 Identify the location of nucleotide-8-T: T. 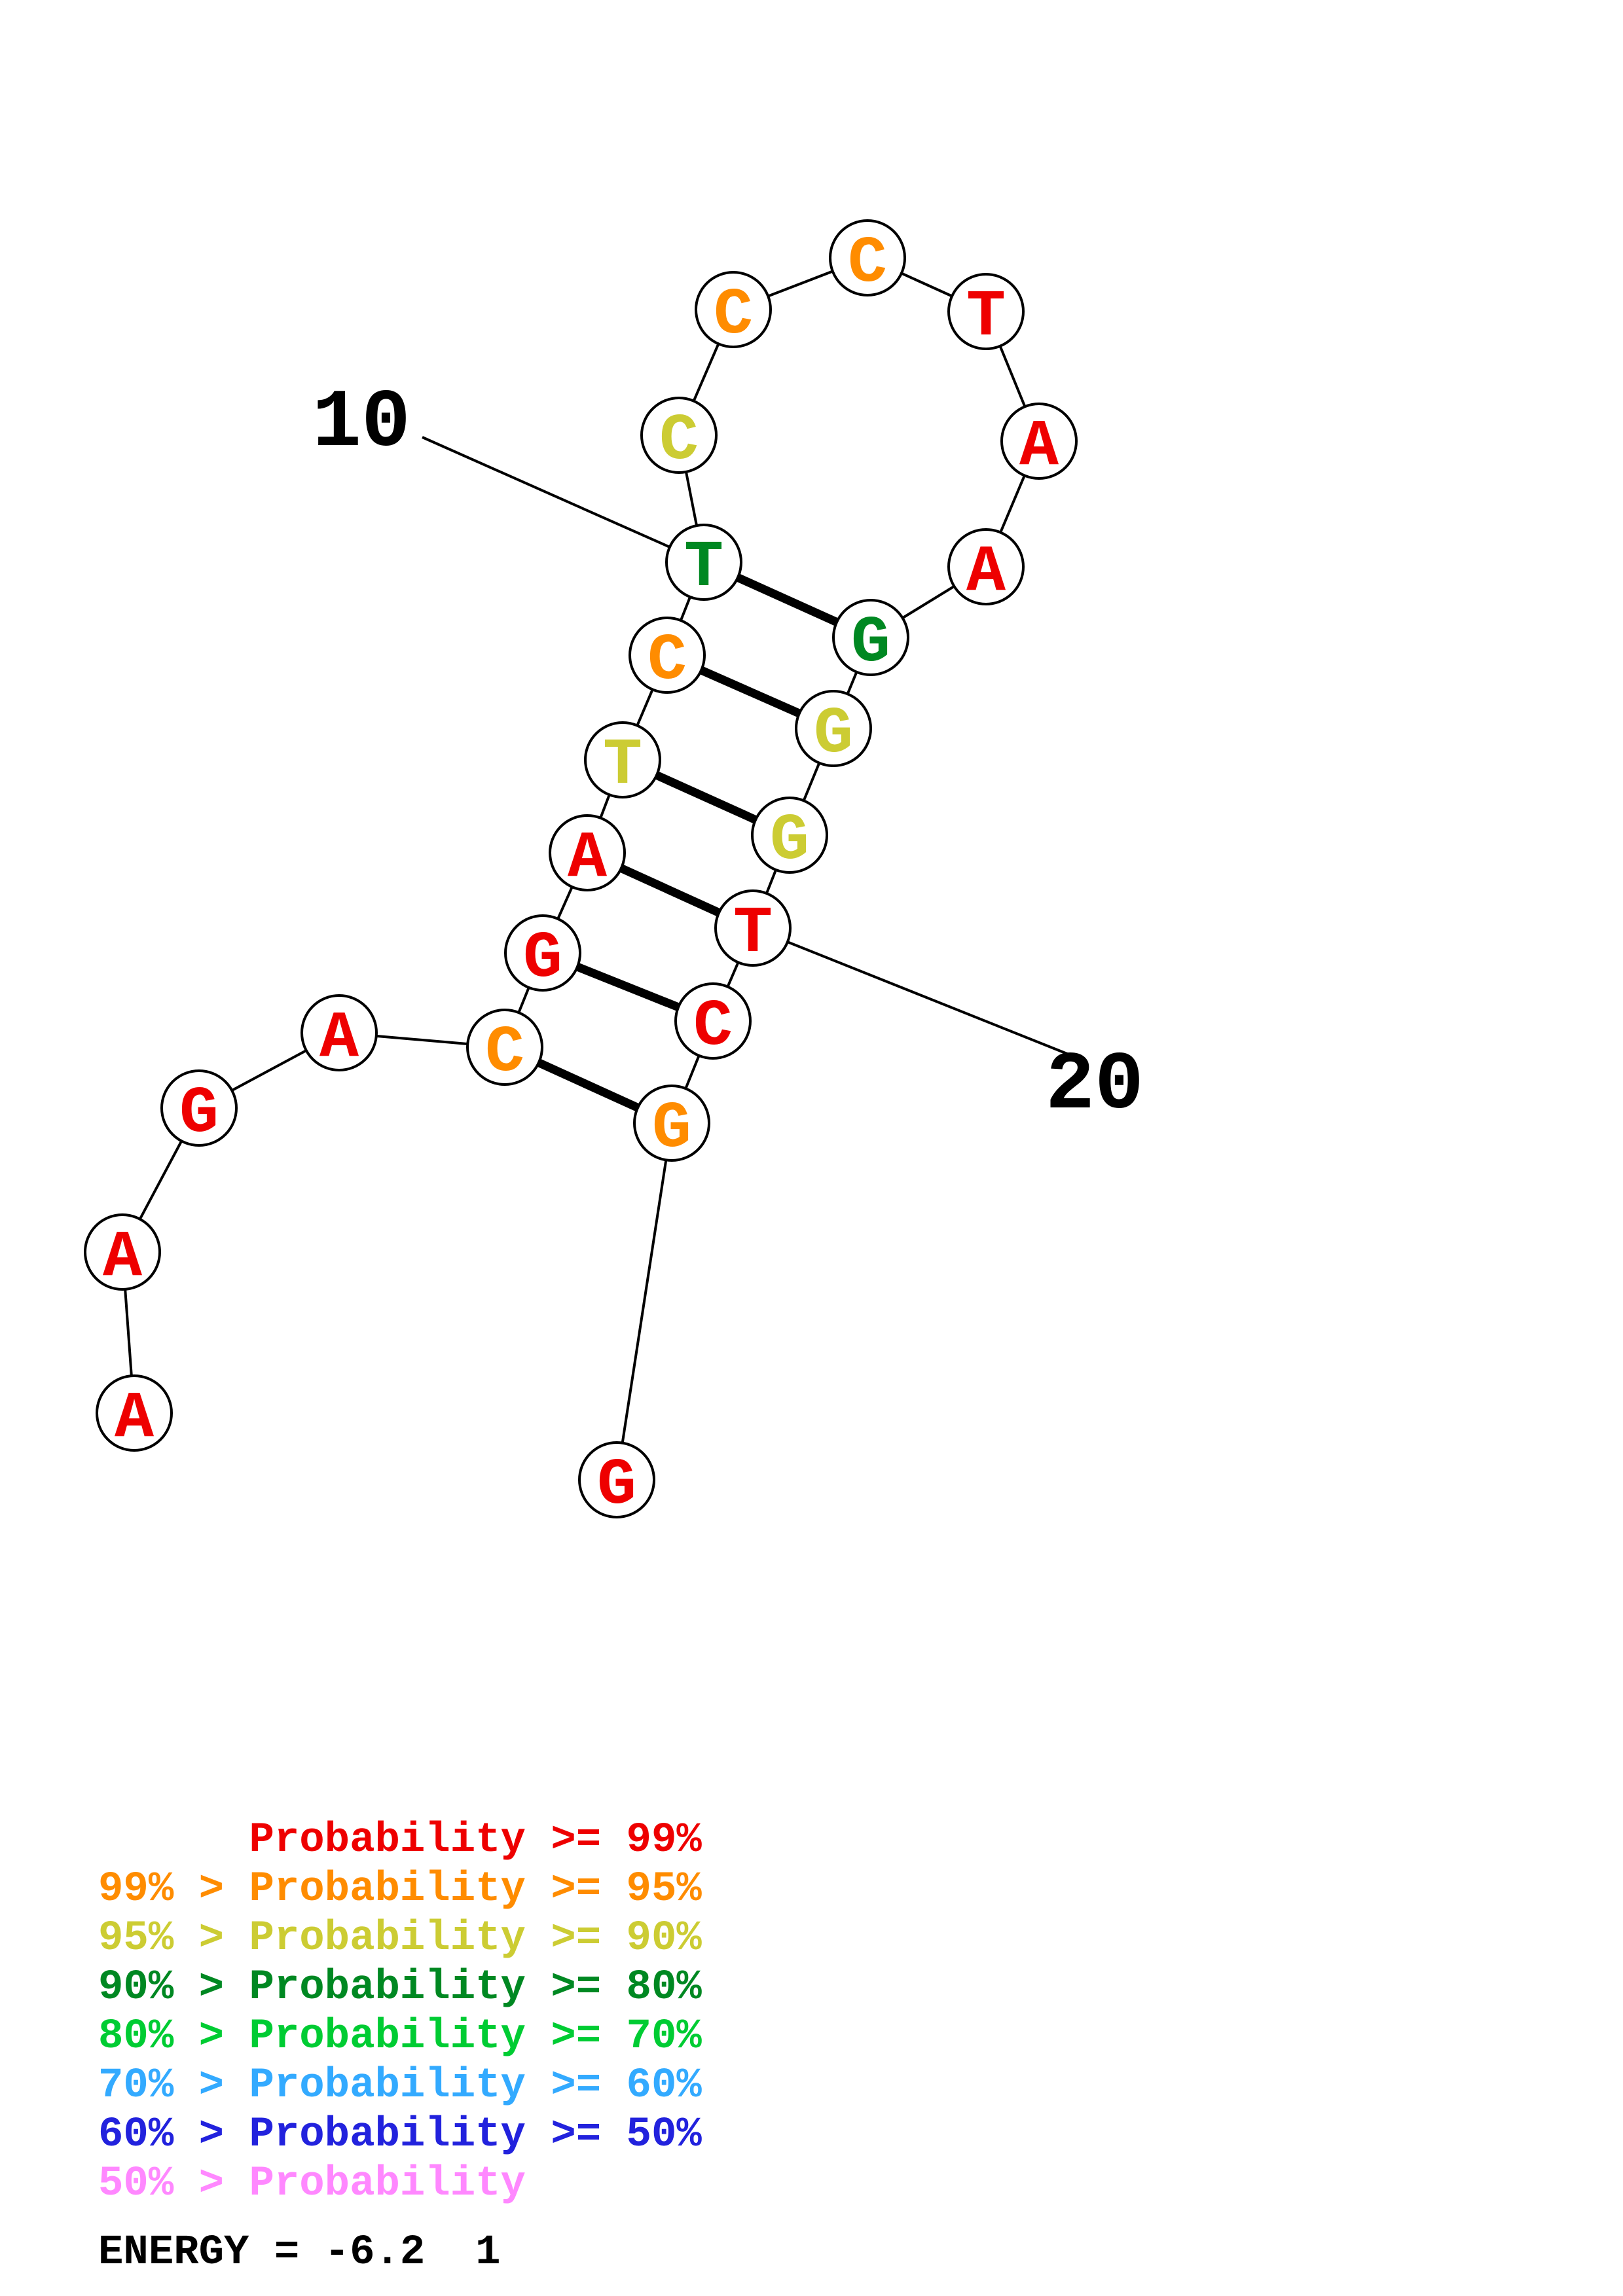
(622, 762).